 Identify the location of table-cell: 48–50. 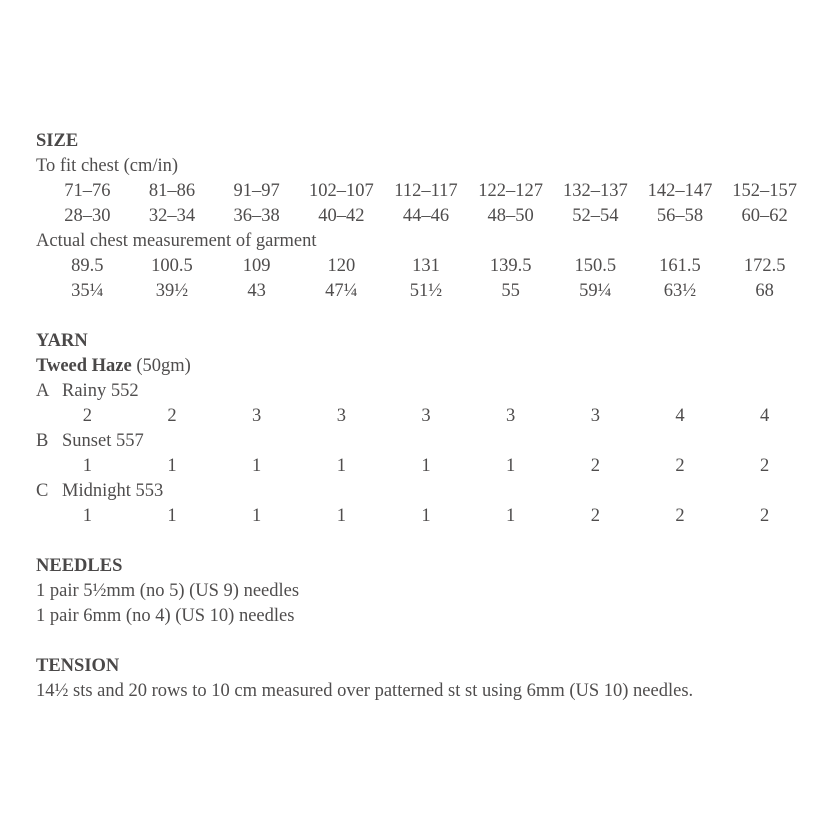
(510, 216).